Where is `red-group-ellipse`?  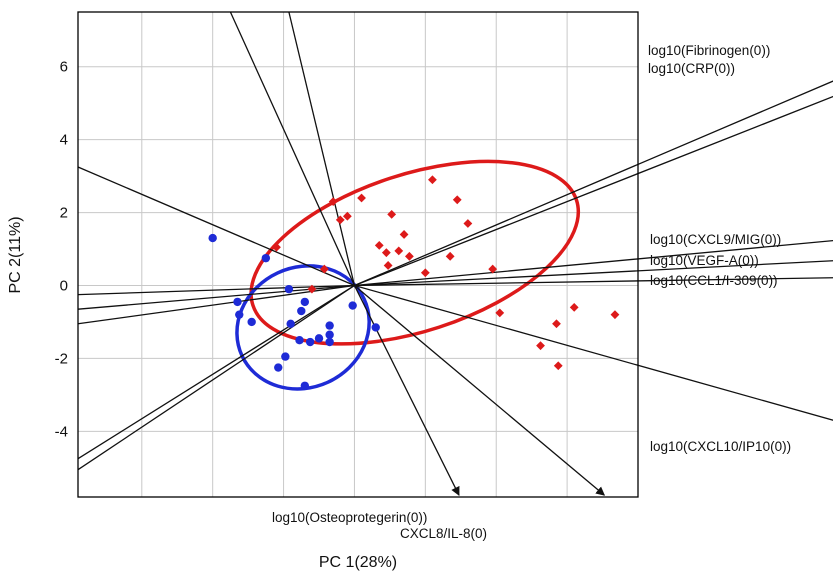
red-group-ellipse is located at coordinates (415, 252).